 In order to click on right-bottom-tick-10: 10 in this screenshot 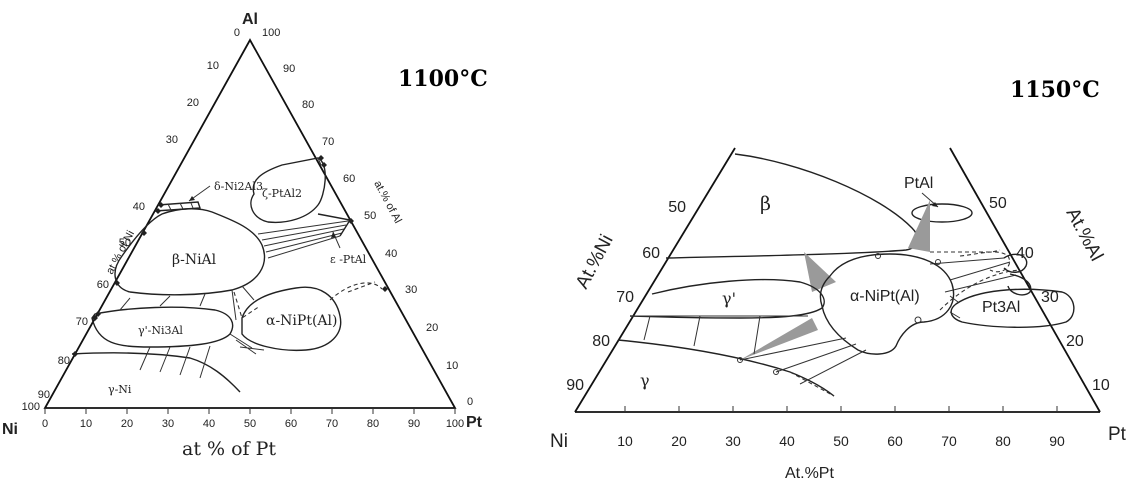, I will do `click(625, 441)`.